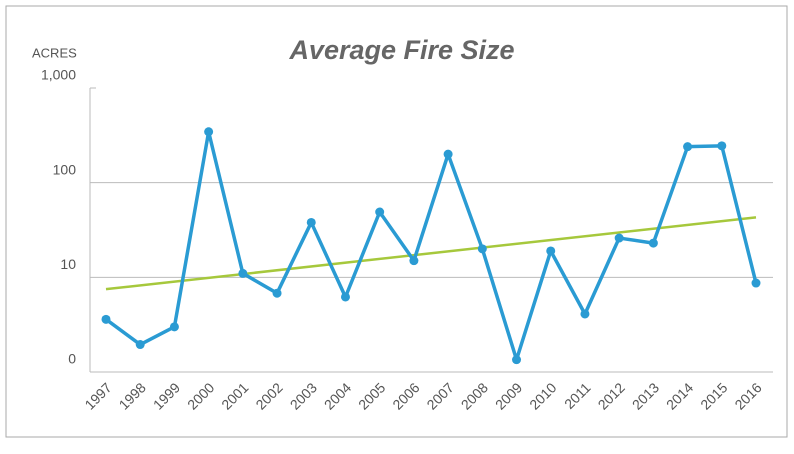 The image size is (794, 454). I want to click on y-tick-label: 100, so click(65, 169).